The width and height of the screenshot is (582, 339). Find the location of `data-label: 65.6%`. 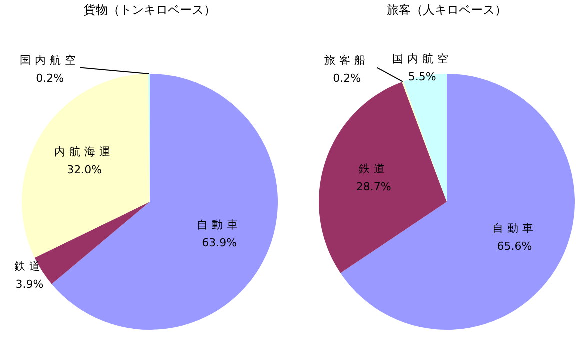

data-label: 65.6% is located at coordinates (514, 247).